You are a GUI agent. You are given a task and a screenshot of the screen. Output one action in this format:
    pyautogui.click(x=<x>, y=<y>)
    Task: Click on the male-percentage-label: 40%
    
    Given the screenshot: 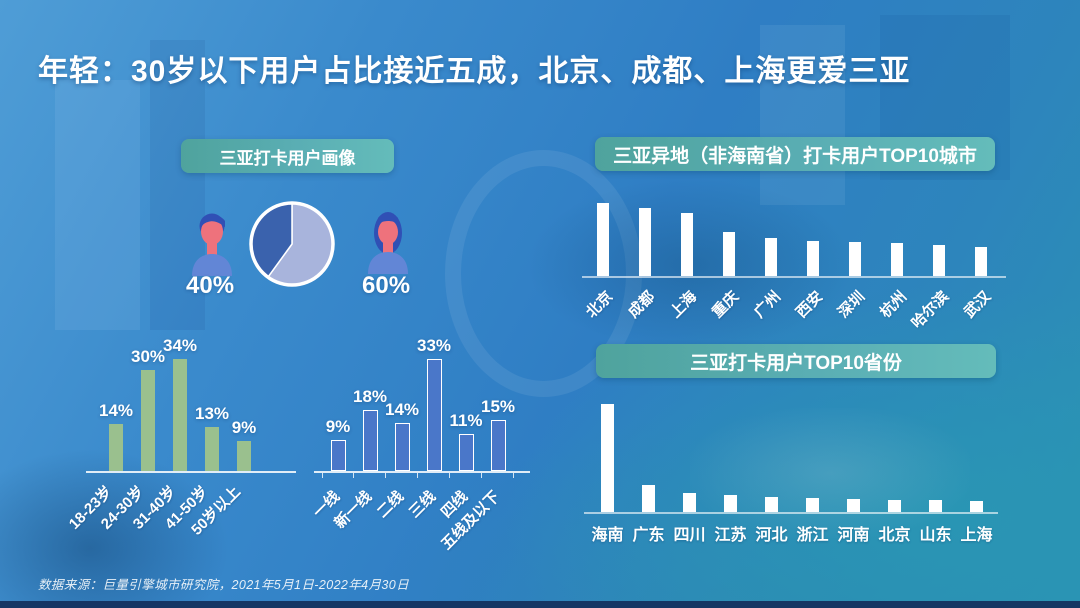 What is the action you would take?
    pyautogui.click(x=210, y=285)
    